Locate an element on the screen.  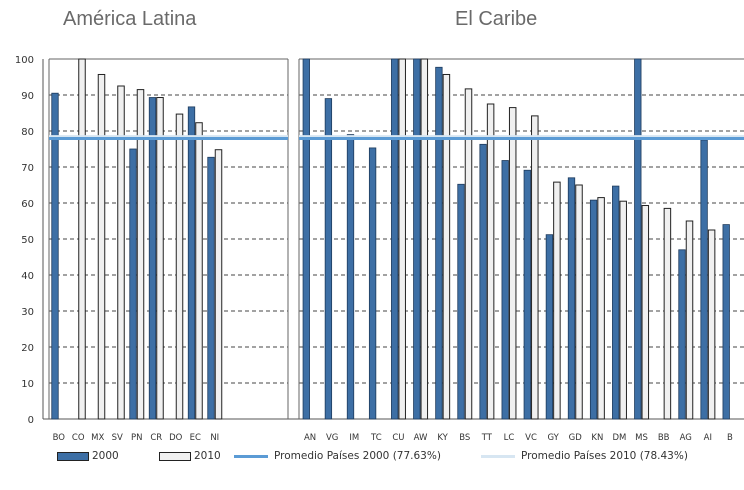
legend-item-2010: 2010 is located at coordinates (190, 456).